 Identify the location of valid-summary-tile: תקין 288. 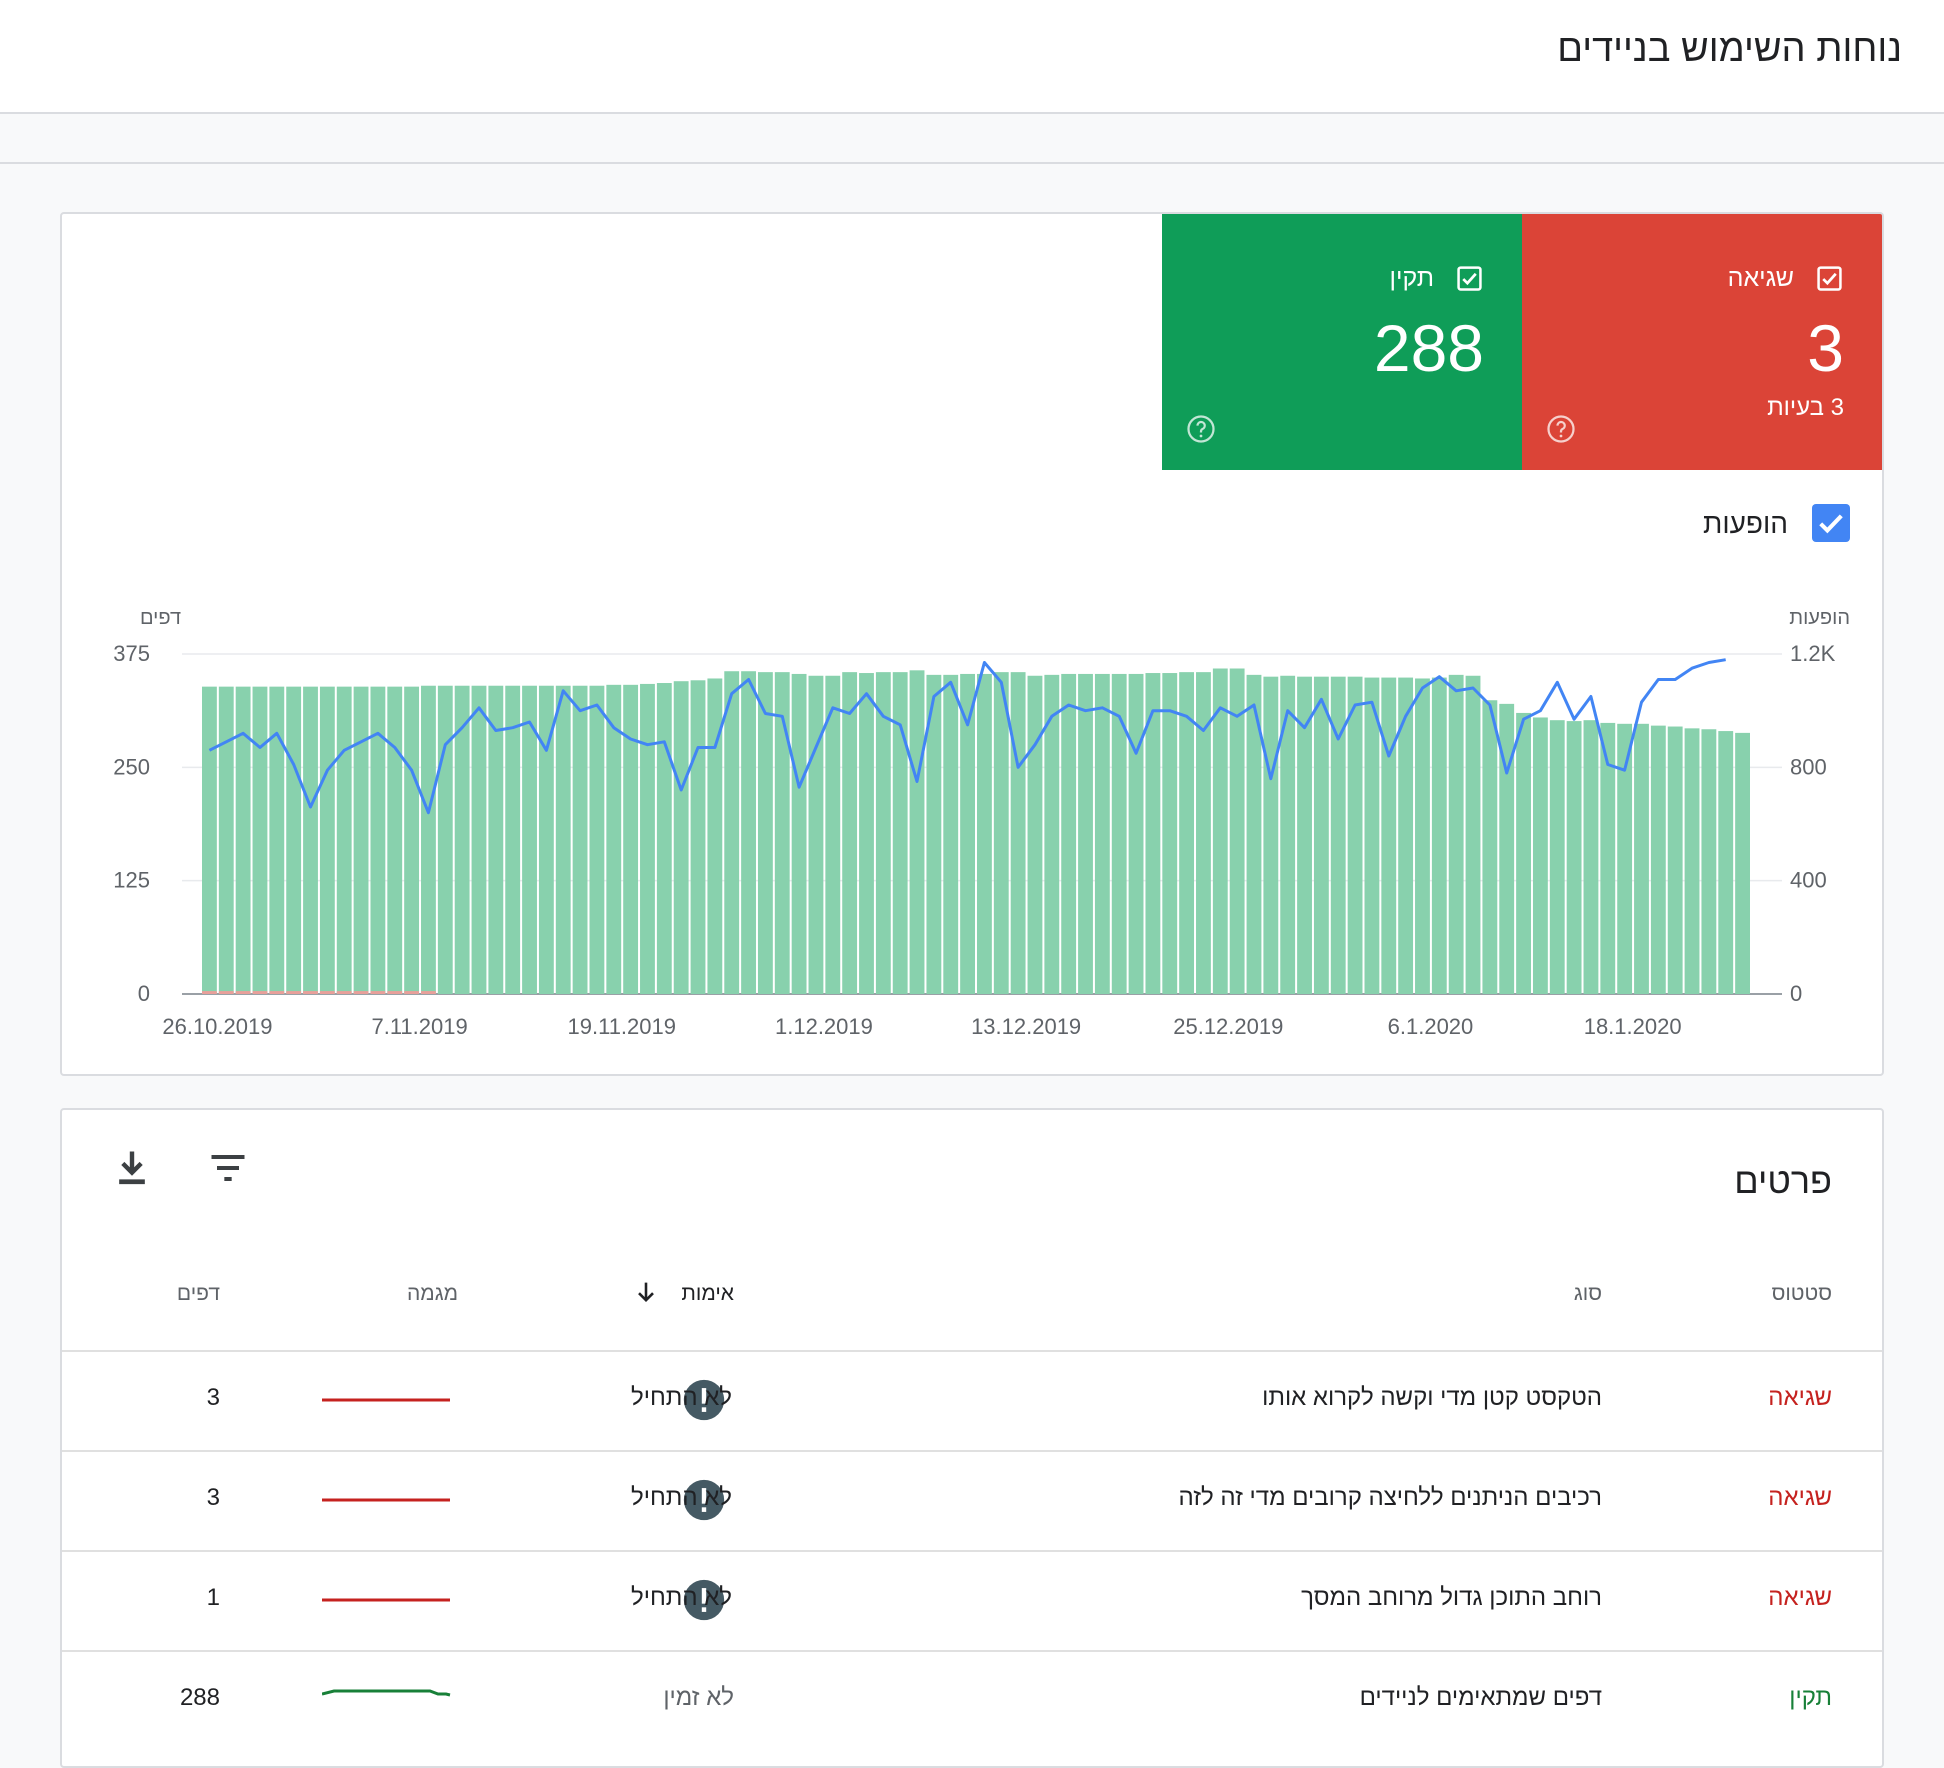
(1342, 342).